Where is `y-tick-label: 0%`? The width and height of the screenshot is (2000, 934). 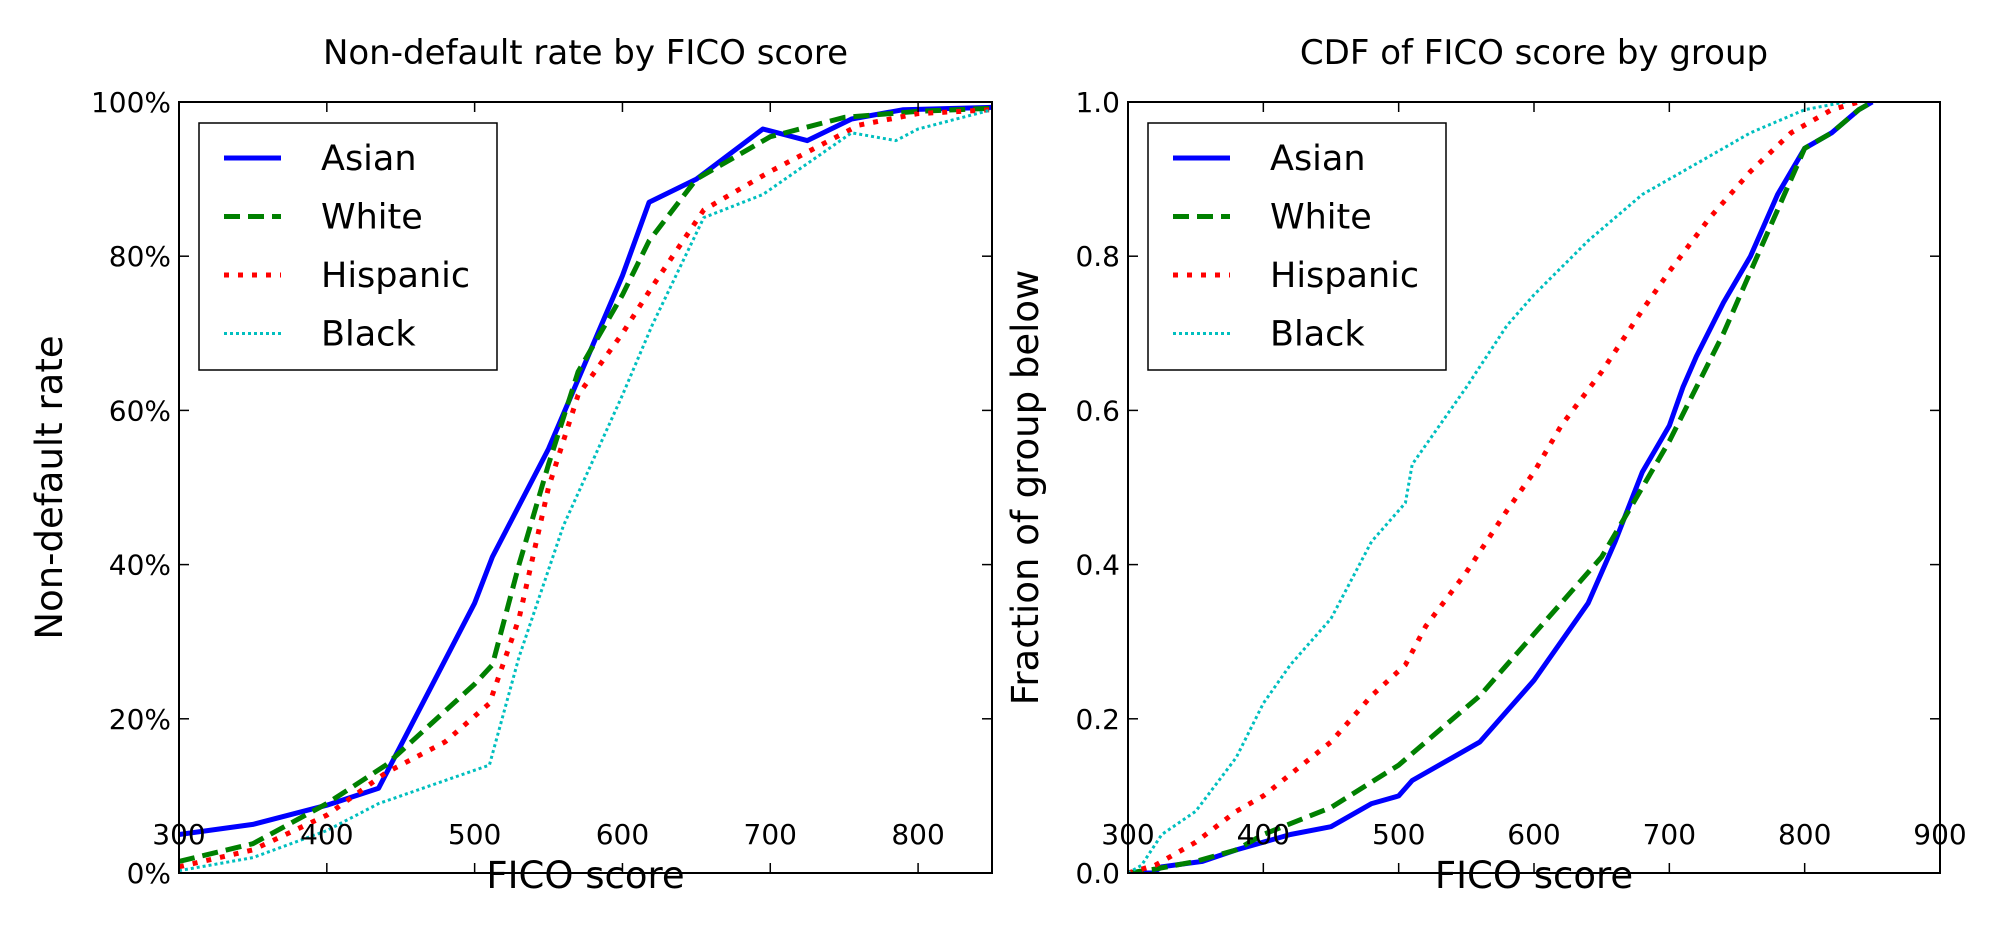 y-tick-label: 0% is located at coordinates (149, 873).